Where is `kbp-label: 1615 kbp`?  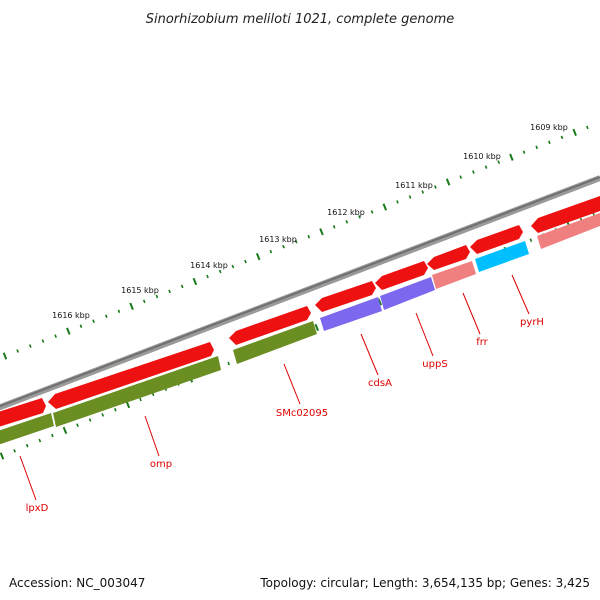
kbp-label: 1615 kbp is located at coordinates (140, 290).